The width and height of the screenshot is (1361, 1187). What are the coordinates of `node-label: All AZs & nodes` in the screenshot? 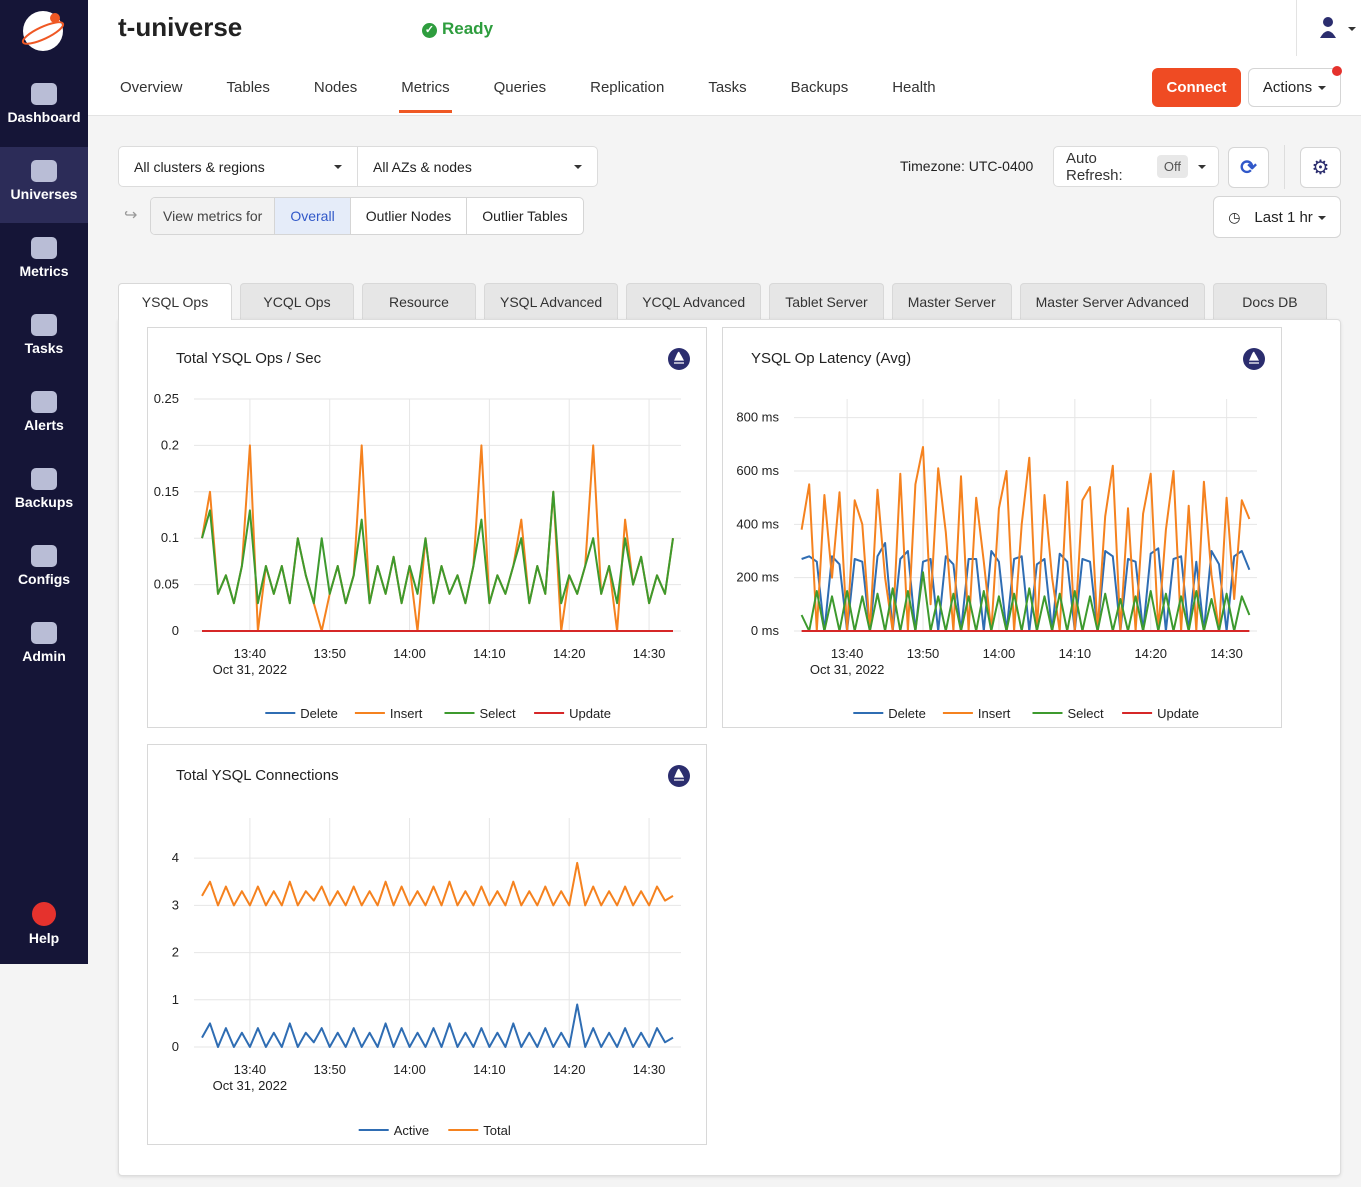 It's located at (422, 167).